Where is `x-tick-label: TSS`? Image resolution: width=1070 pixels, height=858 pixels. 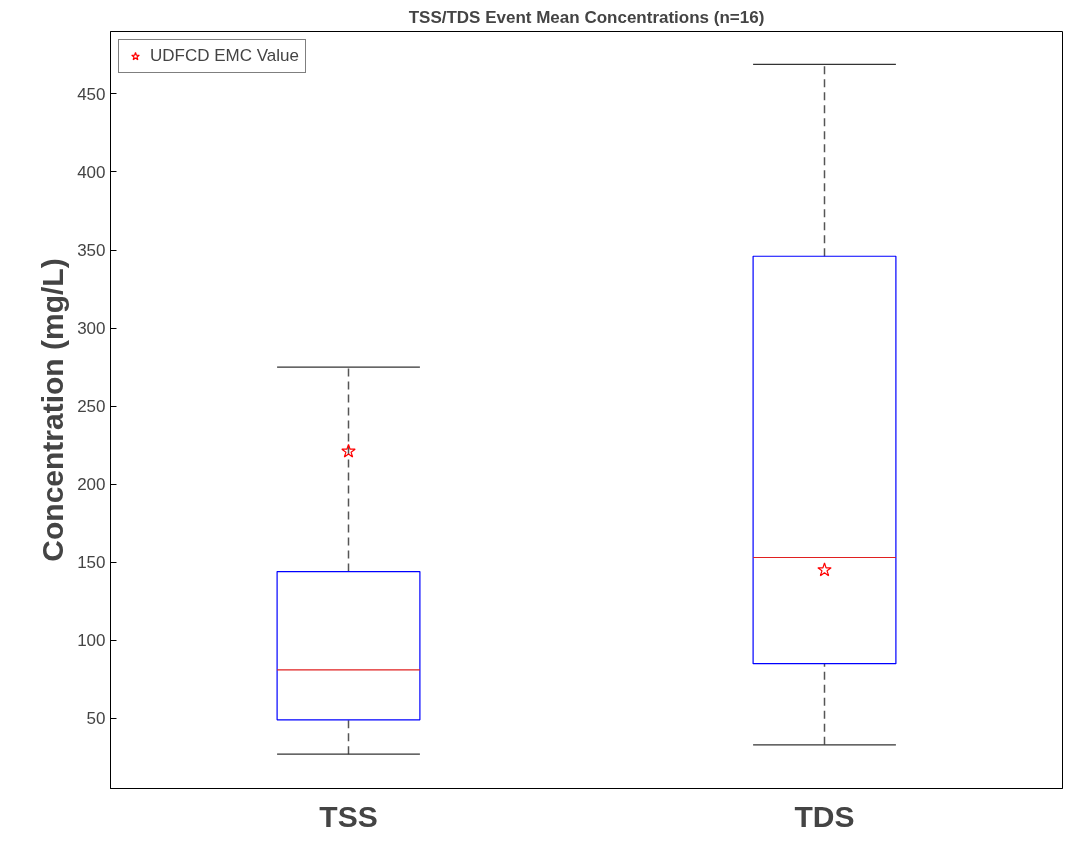 x-tick-label: TSS is located at coordinates (348, 816).